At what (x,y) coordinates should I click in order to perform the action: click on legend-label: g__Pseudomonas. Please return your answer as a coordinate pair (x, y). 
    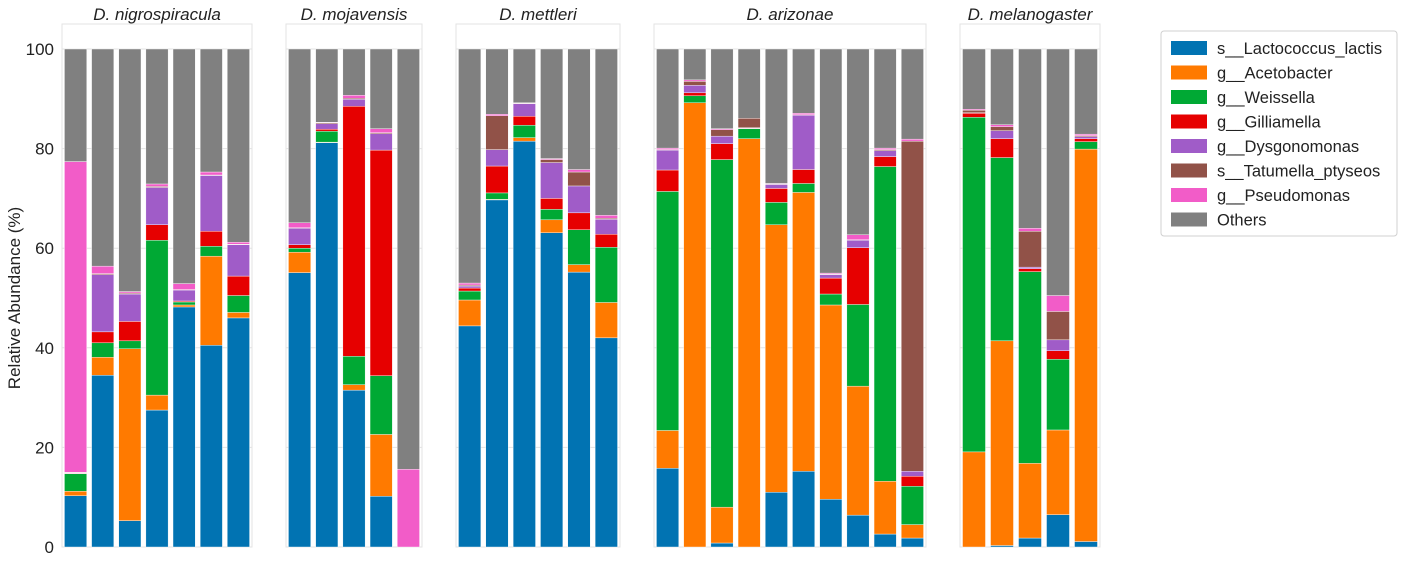
    Looking at the image, I should click on (1283, 196).